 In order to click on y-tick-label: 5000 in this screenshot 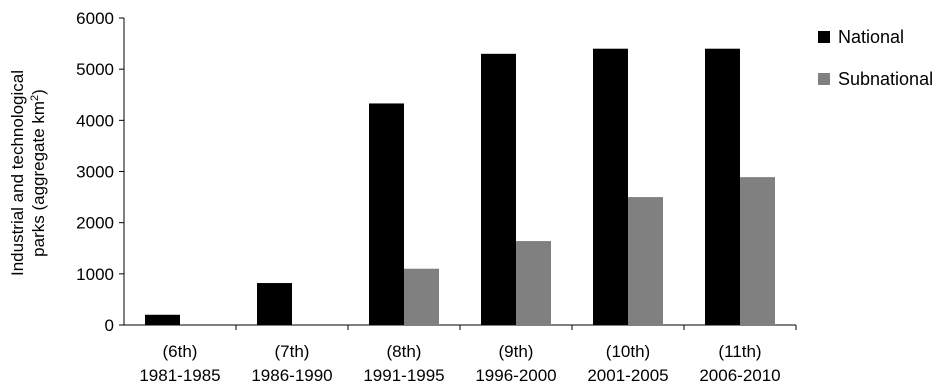, I will do `click(95, 69)`.